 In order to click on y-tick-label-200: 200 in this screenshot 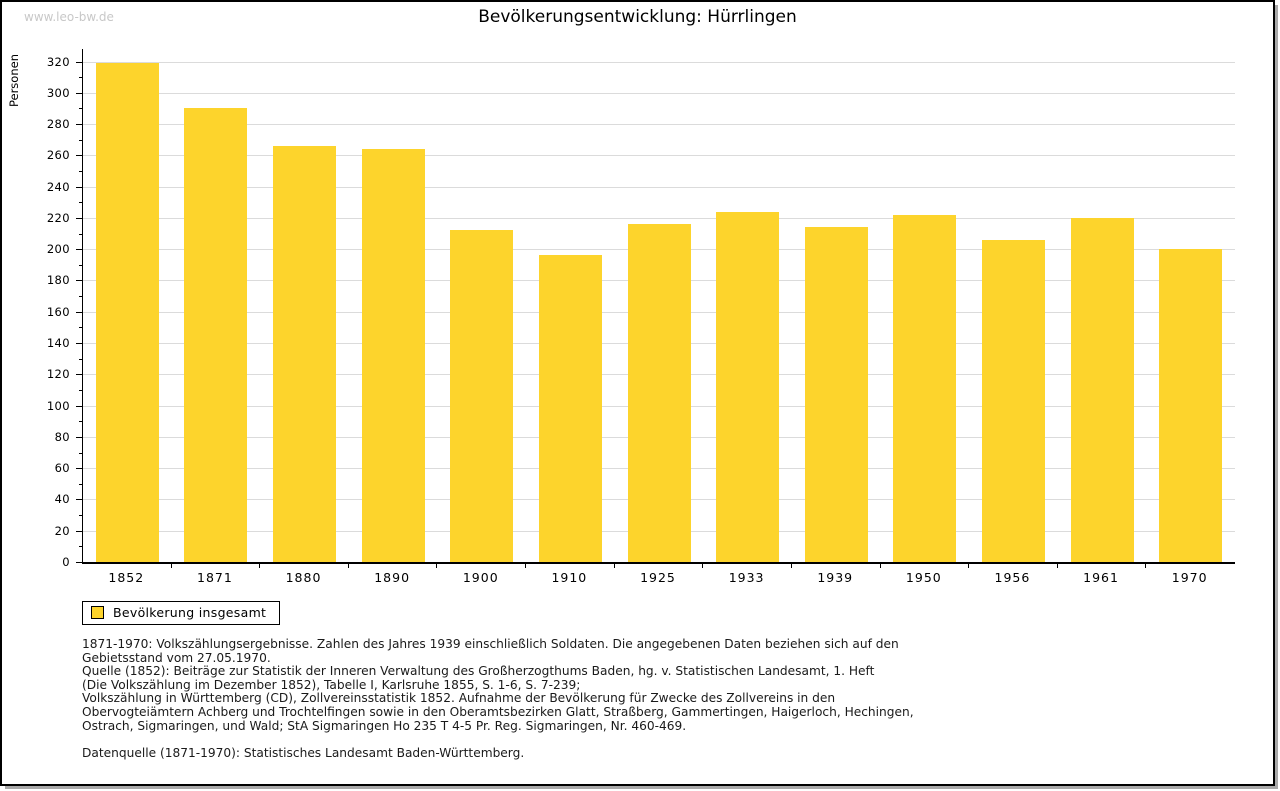, I will do `click(58, 249)`.